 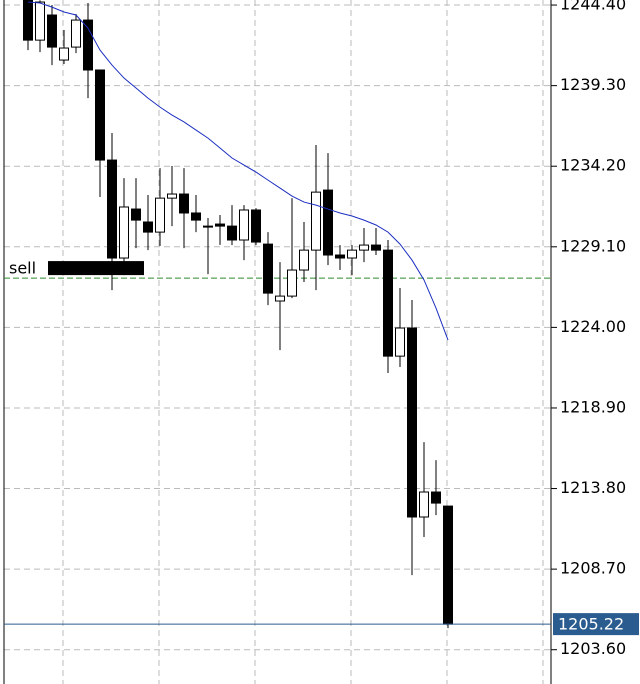 I want to click on y-tick-label: 1213.80, so click(x=593, y=487).